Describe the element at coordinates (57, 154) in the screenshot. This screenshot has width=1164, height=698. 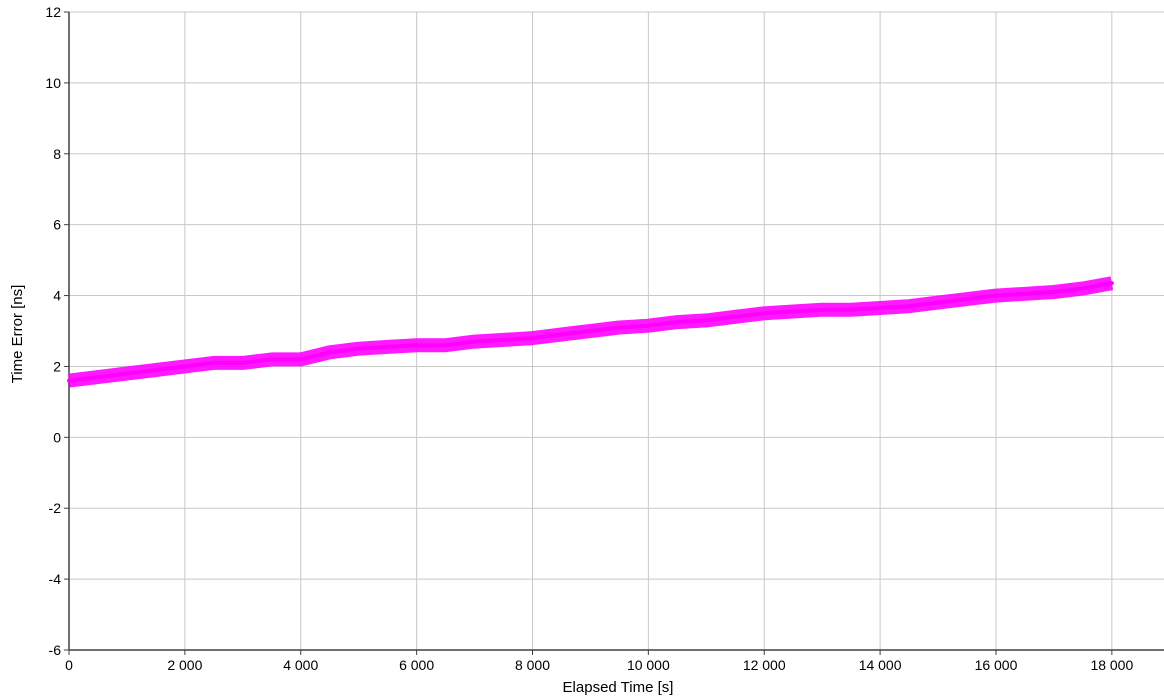
I see `y-tick-label: 8` at that location.